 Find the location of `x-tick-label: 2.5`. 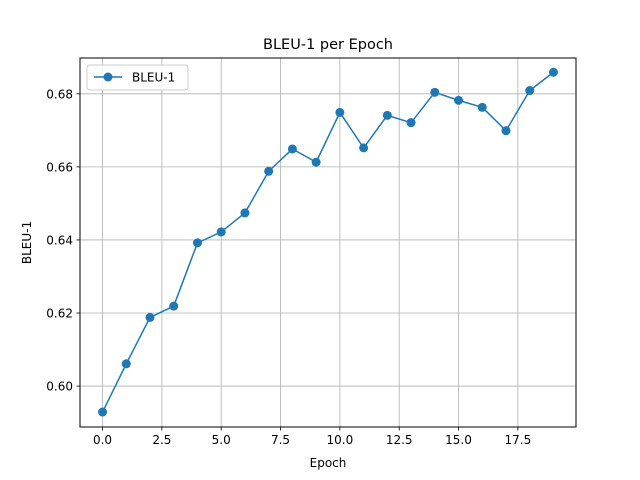

x-tick-label: 2.5 is located at coordinates (161, 440).